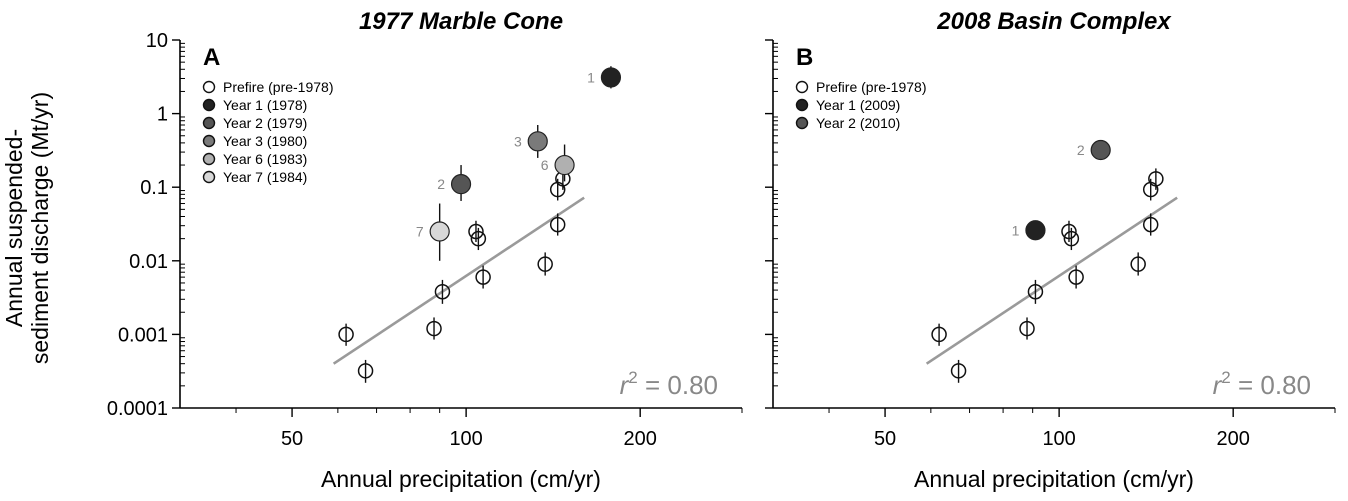 Image resolution: width=1348 pixels, height=501 pixels. Describe the element at coordinates (858, 105) in the screenshot. I see `legend-label: Year 1 (2009)` at that location.